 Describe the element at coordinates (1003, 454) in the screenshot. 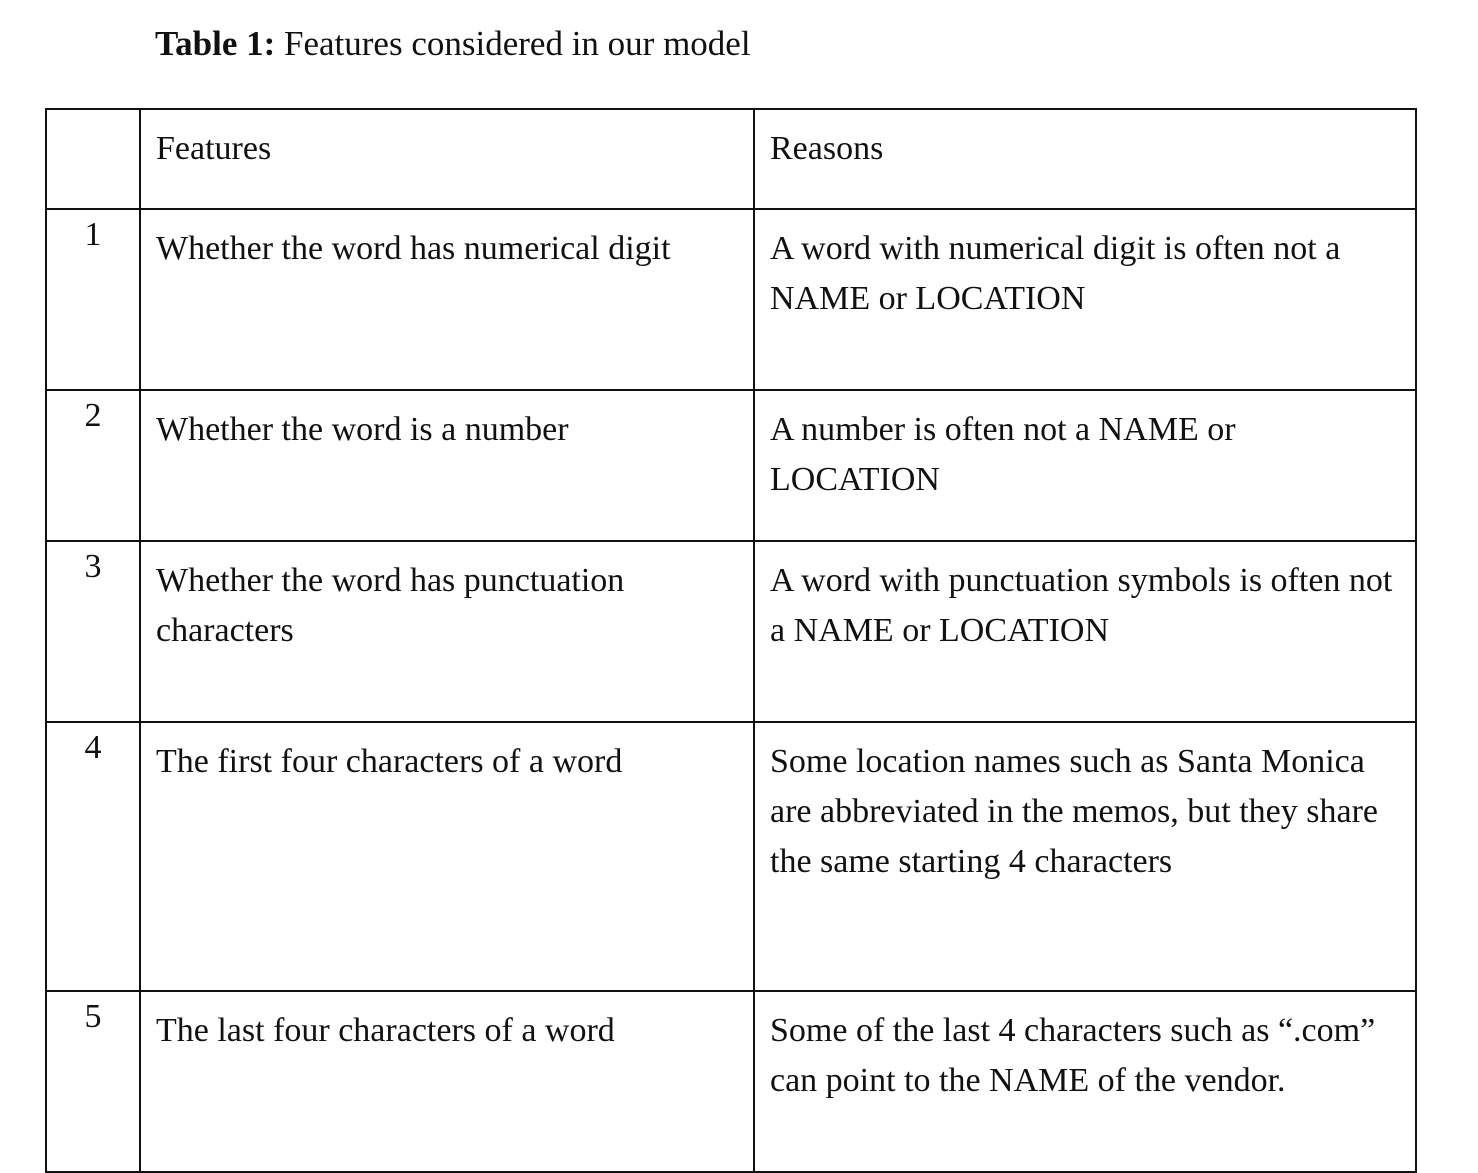

I see `reason-text: A number is often not a NAME or LOCATION` at that location.